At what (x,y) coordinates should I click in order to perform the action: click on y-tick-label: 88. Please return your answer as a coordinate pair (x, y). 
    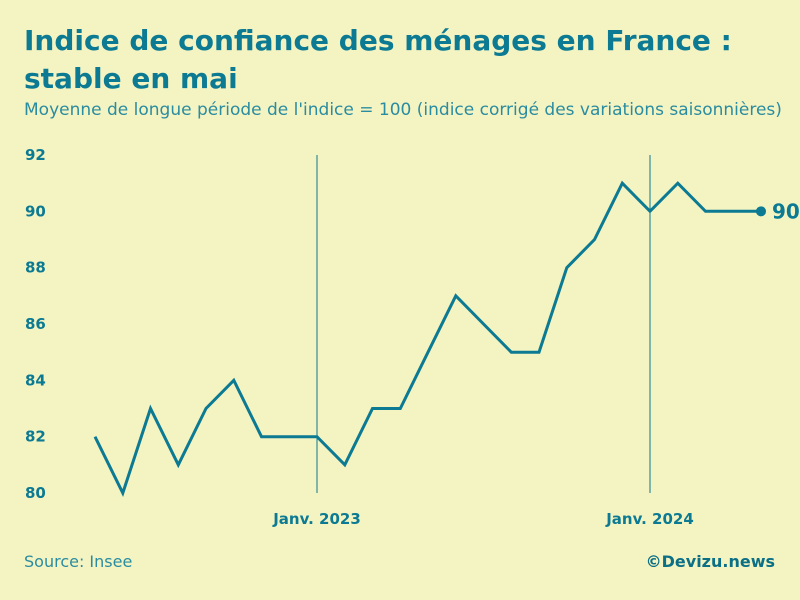
    Looking at the image, I should click on (35, 268).